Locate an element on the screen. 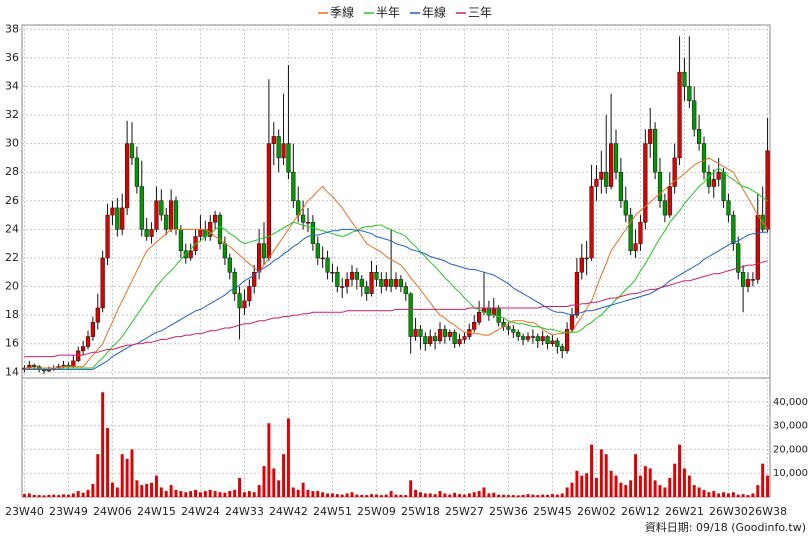  x-tick-label: 26W02 is located at coordinates (596, 511).